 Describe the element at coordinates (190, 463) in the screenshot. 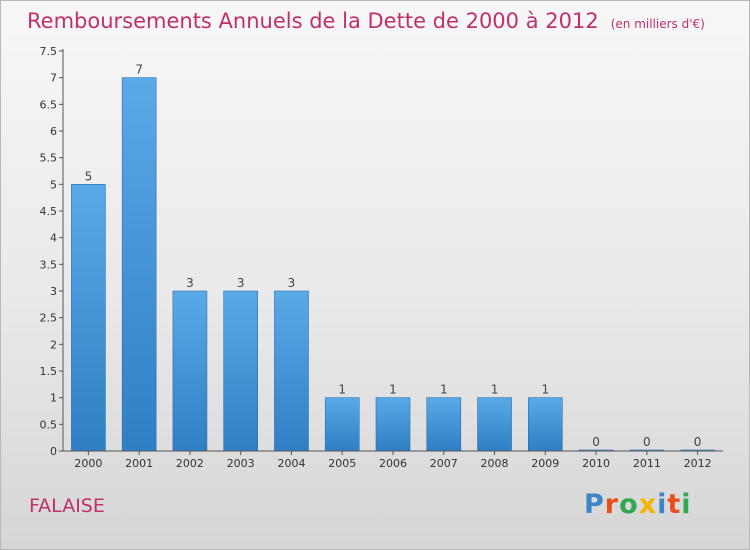

I see `x-tick-label: 2002` at that location.